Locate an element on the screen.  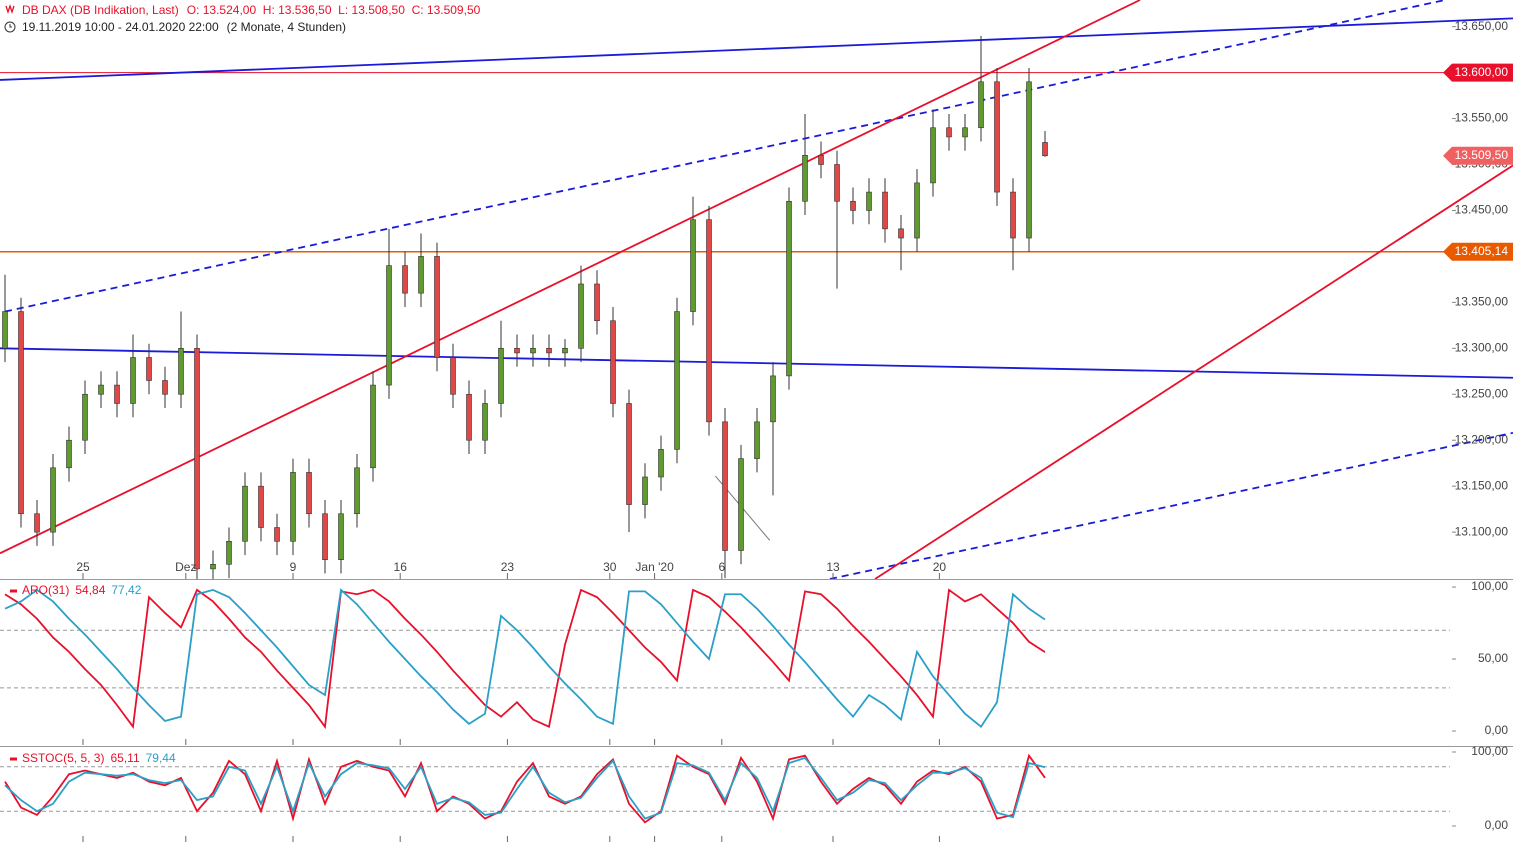
legend-item: 79,44 is located at coordinates (161, 758).